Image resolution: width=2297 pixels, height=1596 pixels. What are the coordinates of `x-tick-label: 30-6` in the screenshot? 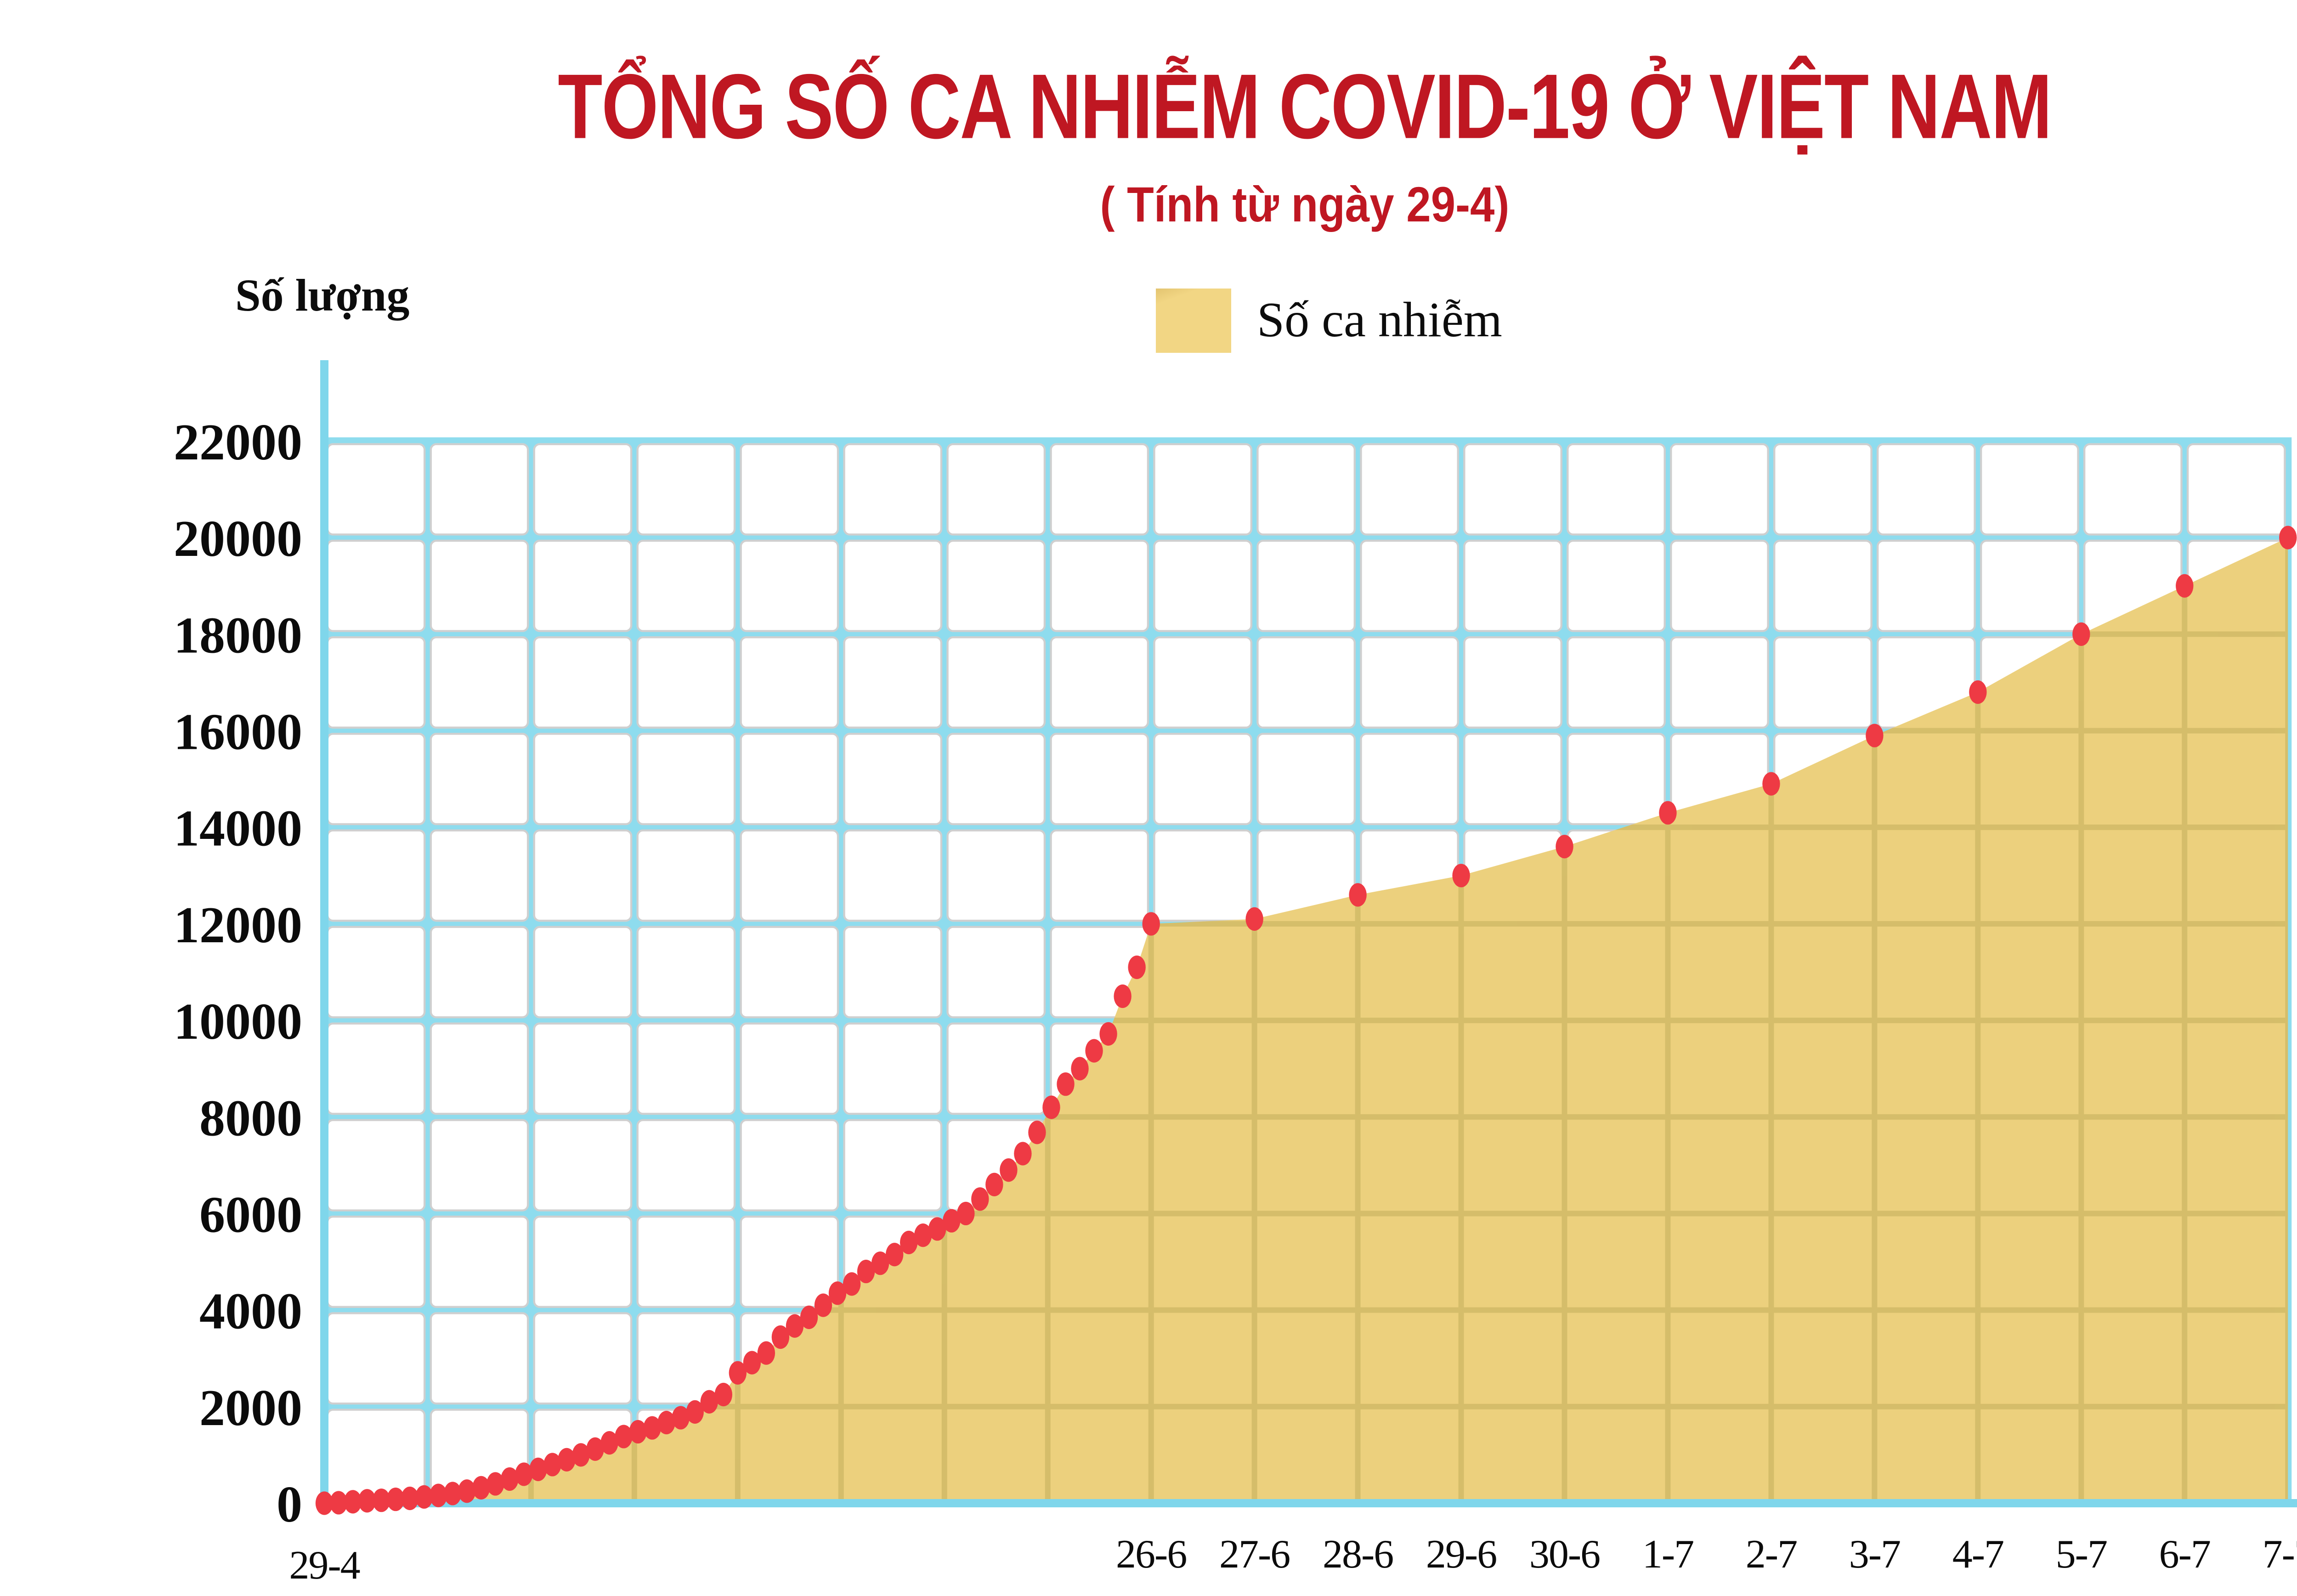 It's located at (1564, 1555).